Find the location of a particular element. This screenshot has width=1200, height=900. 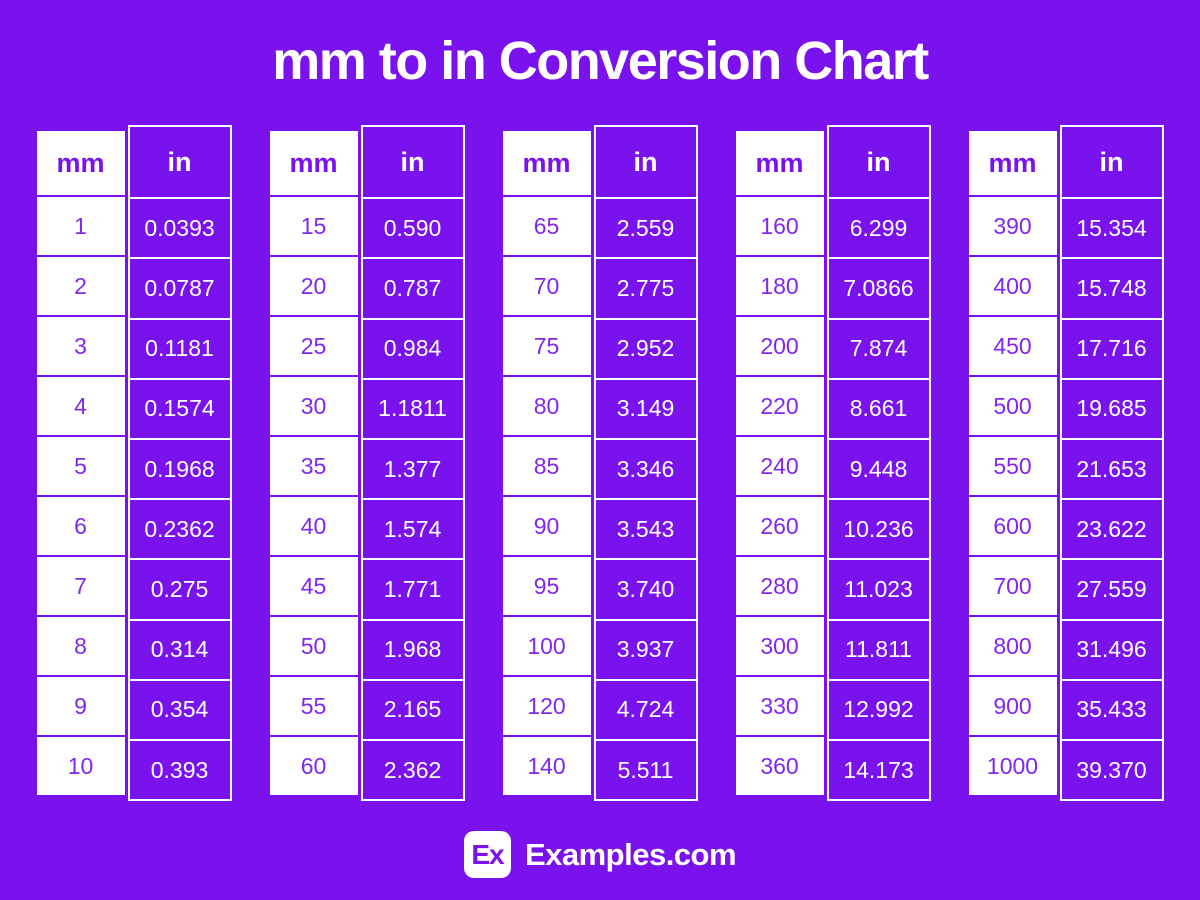

mm-column: mm 15 20 25 30 35 40 45 50 55 60 is located at coordinates (313, 463).